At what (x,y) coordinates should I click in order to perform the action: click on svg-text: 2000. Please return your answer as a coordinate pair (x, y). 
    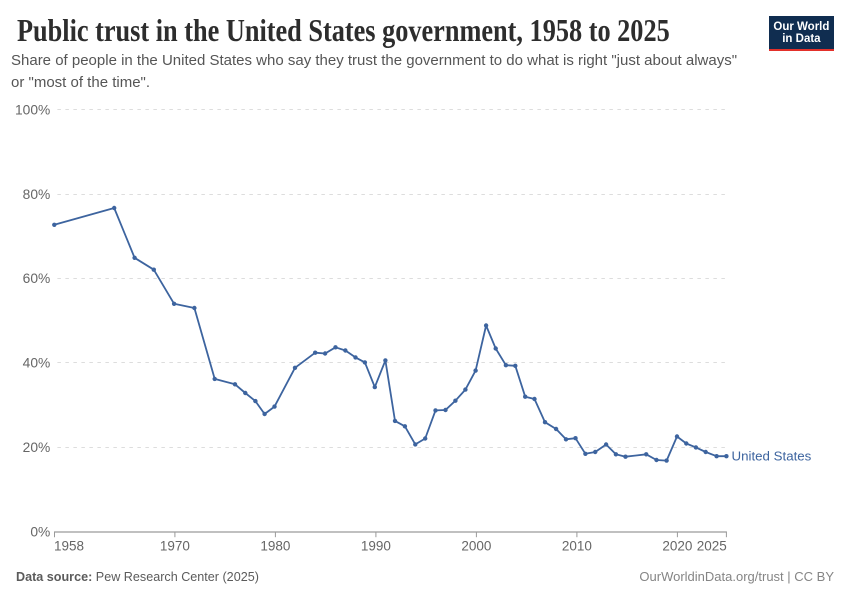
    Looking at the image, I should click on (476, 545).